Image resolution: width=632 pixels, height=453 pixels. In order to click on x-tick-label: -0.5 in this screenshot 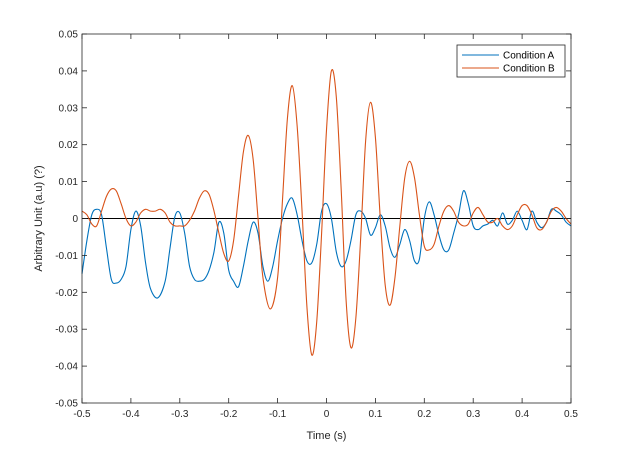, I will do `click(82, 414)`.